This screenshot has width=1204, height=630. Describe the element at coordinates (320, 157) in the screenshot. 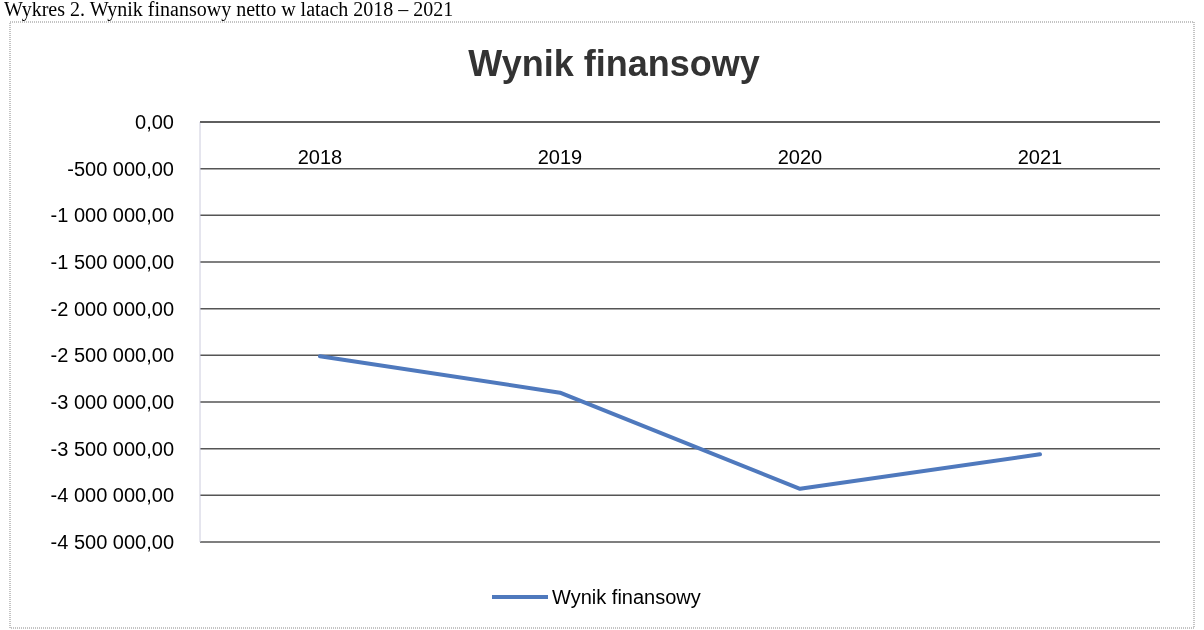

I see `x-tick-label: 2018` at that location.